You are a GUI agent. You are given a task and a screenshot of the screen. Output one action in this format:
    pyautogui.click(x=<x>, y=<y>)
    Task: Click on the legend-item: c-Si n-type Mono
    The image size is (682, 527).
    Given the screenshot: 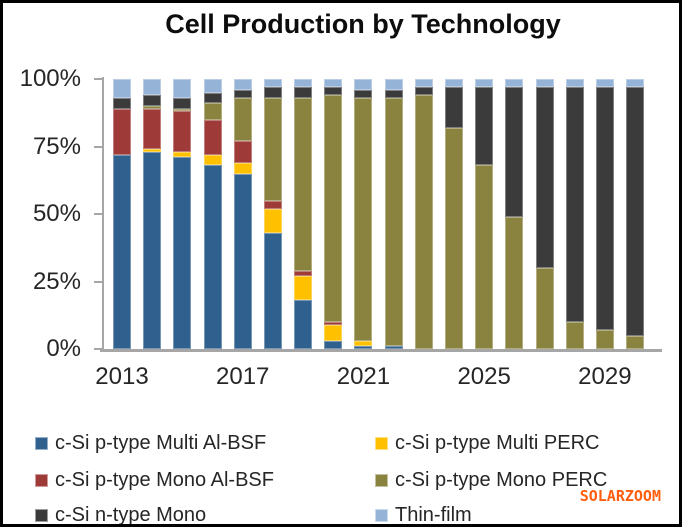 What is the action you would take?
    pyautogui.click(x=121, y=514)
    